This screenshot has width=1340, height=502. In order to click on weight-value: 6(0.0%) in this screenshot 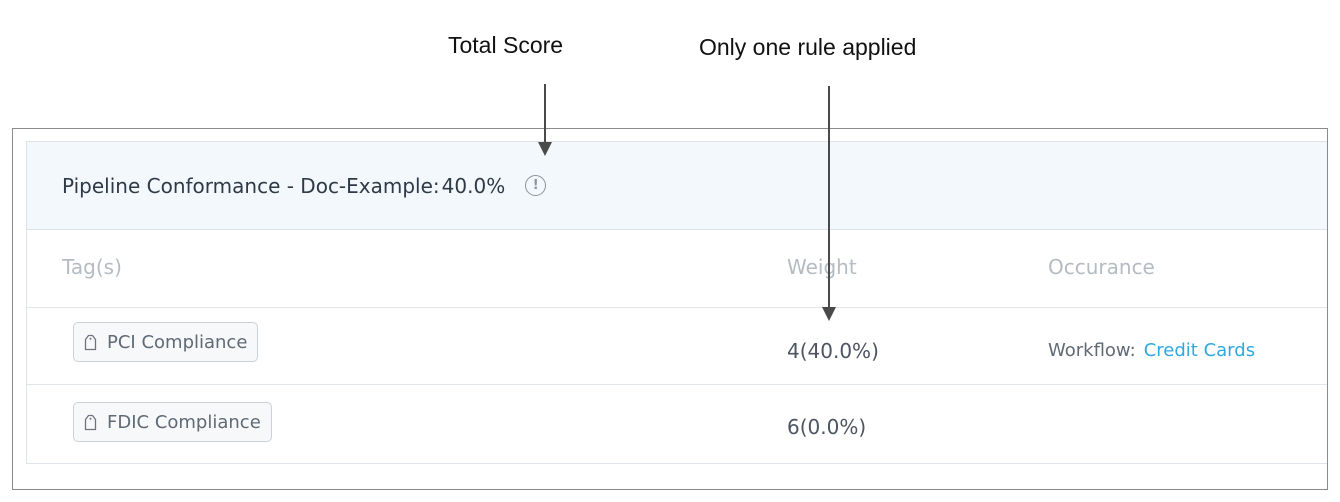, I will do `click(827, 427)`.